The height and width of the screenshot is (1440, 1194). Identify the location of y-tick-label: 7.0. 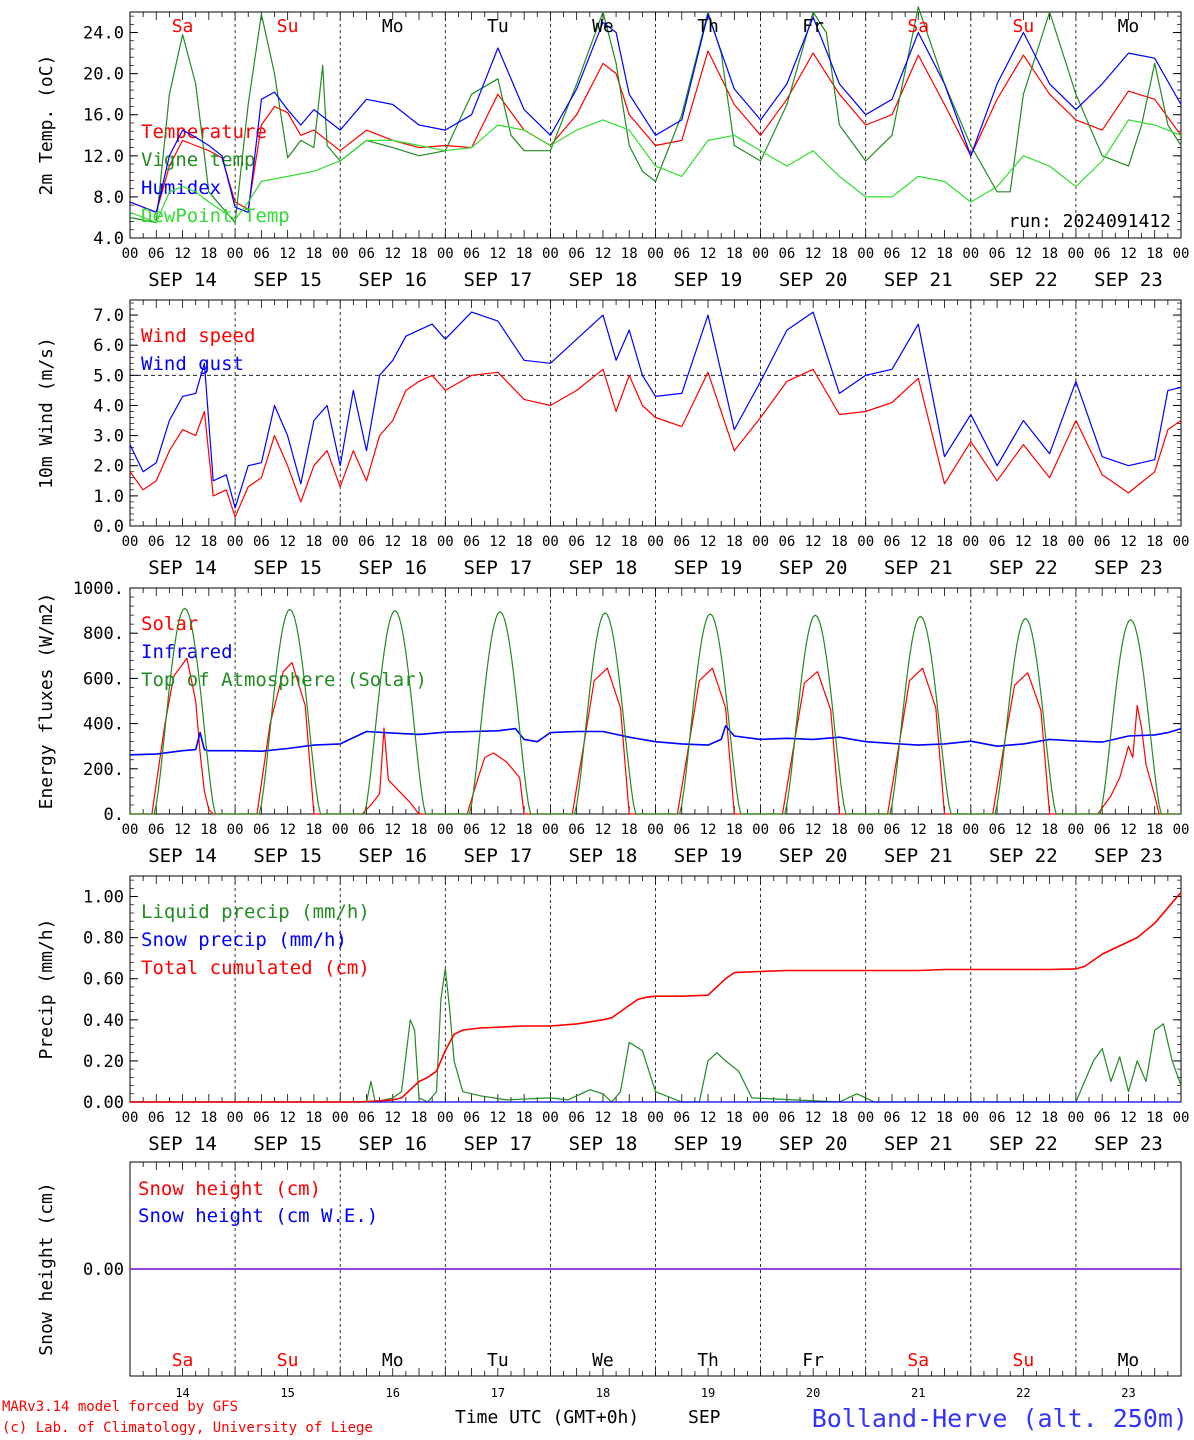
(108, 316).